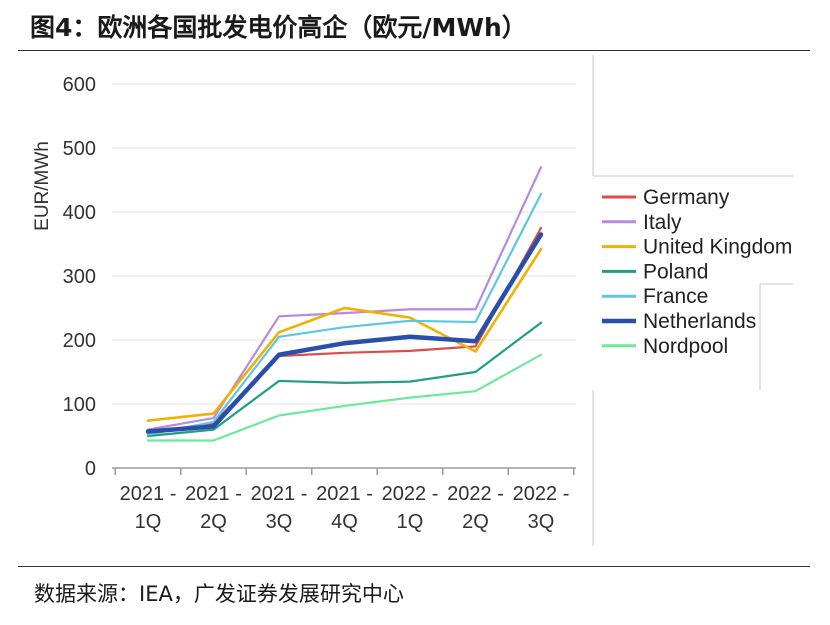 The height and width of the screenshot is (625, 830). I want to click on series-line-united-kingdom, so click(344, 334).